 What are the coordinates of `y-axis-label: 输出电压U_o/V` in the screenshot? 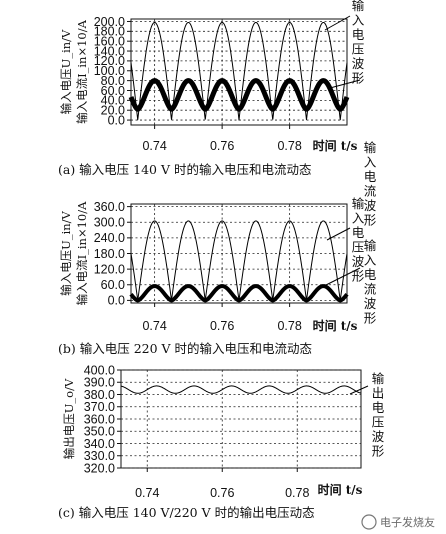 It's located at (69, 418).